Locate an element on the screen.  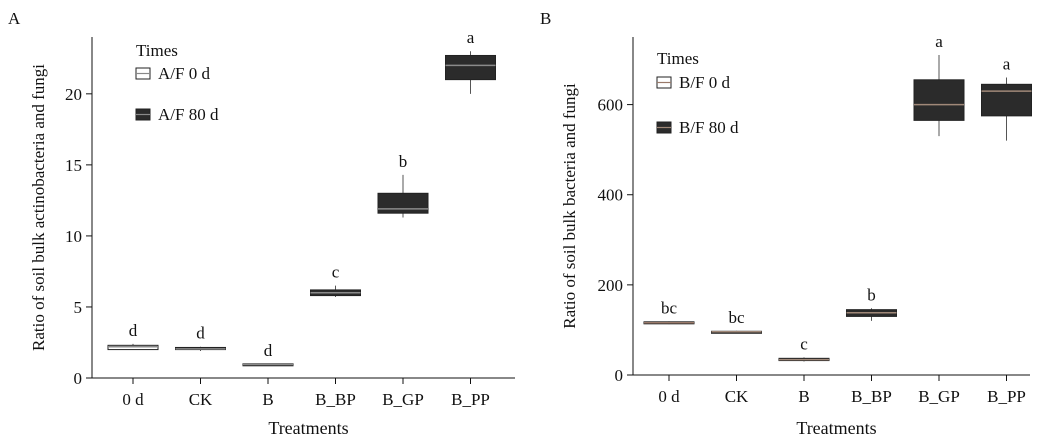
y-tick-label: 400 is located at coordinates (611, 195).